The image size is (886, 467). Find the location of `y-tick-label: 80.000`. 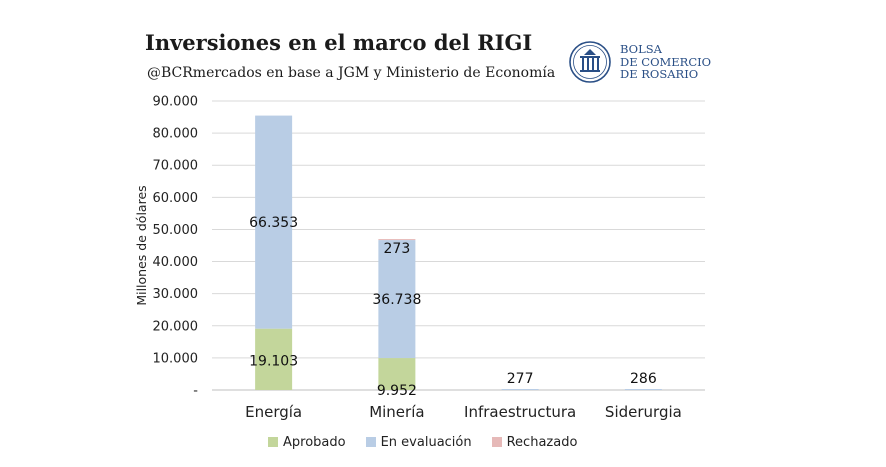

y-tick-label: 80.000 is located at coordinates (176, 134).